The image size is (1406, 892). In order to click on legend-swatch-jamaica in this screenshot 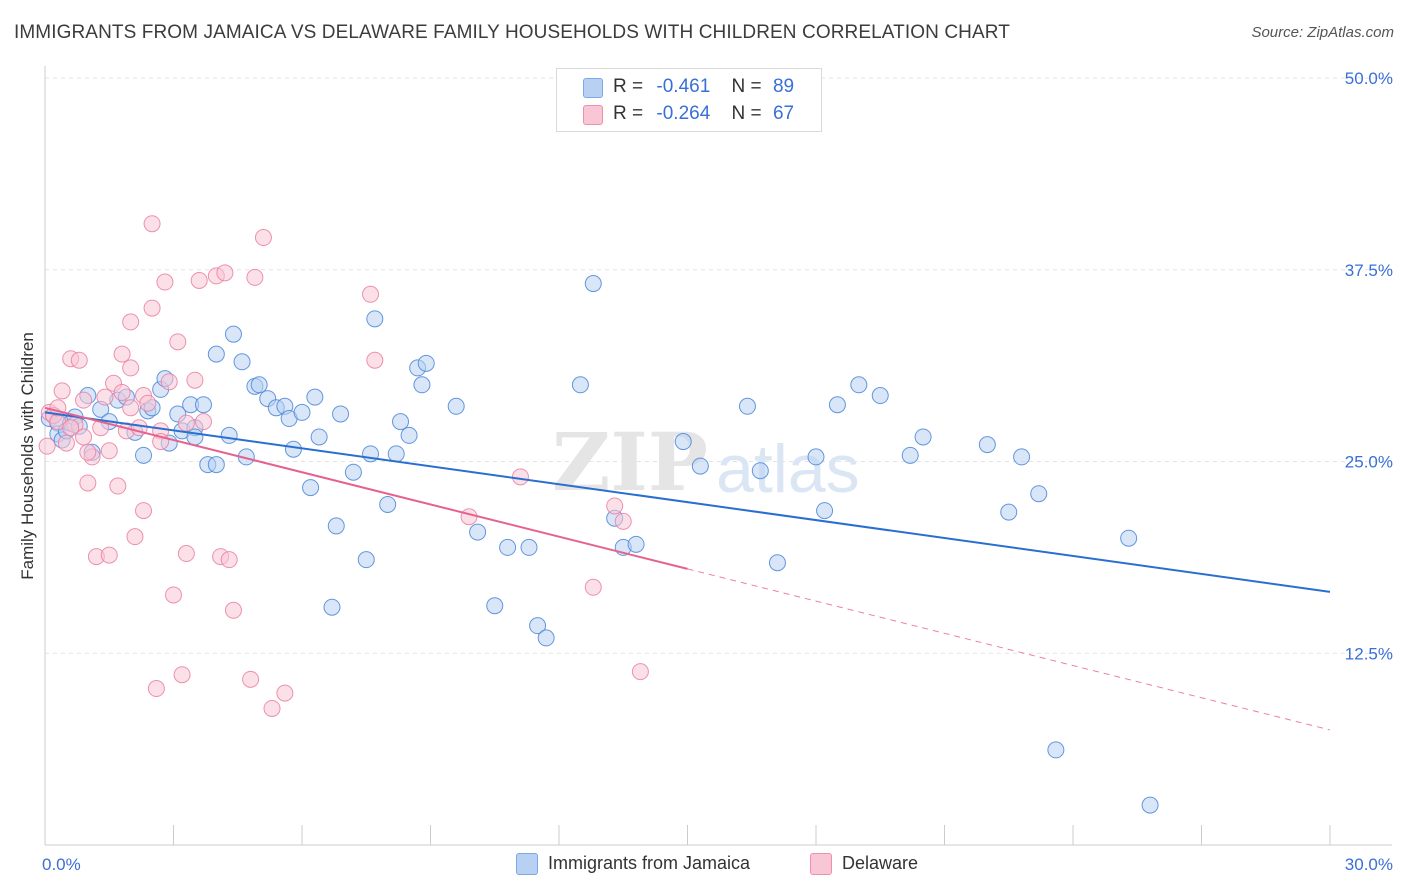, I will do `click(593, 88)`.